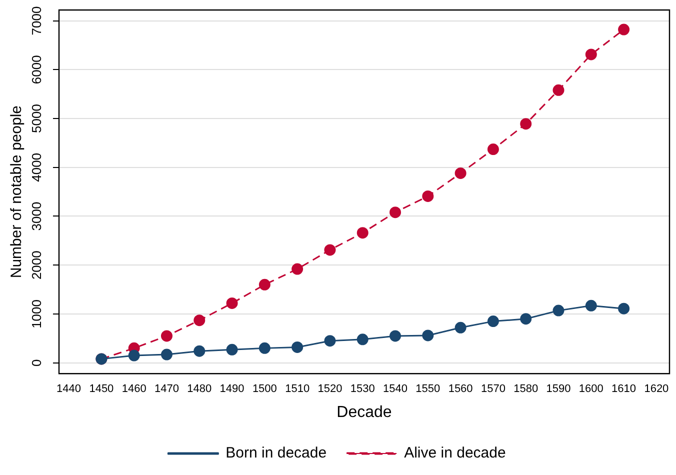 This screenshot has height=475, width=676. Describe the element at coordinates (69, 389) in the screenshot. I see `x-tick-label: 1440` at that location.